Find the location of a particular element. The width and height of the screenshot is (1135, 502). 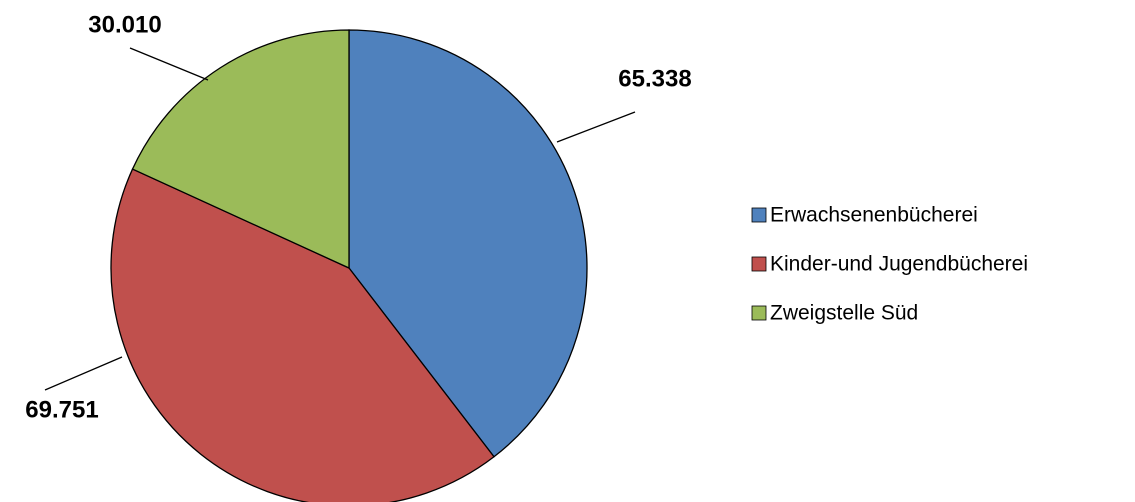

data-label: 69.751 is located at coordinates (61, 409).